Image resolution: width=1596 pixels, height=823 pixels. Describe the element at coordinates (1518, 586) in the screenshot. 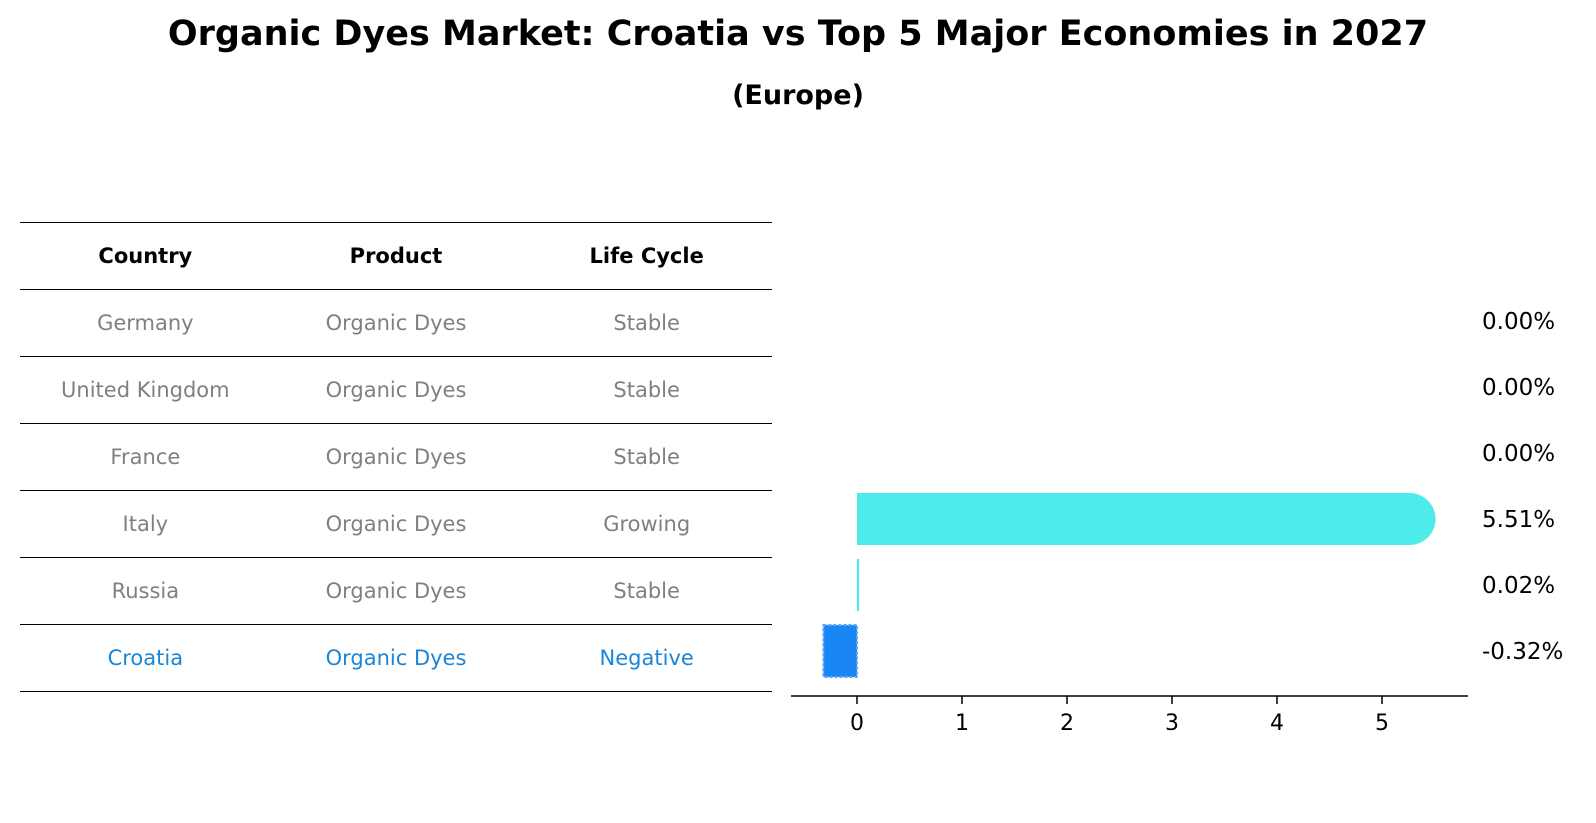

I see `value-label: 0.02%` at that location.